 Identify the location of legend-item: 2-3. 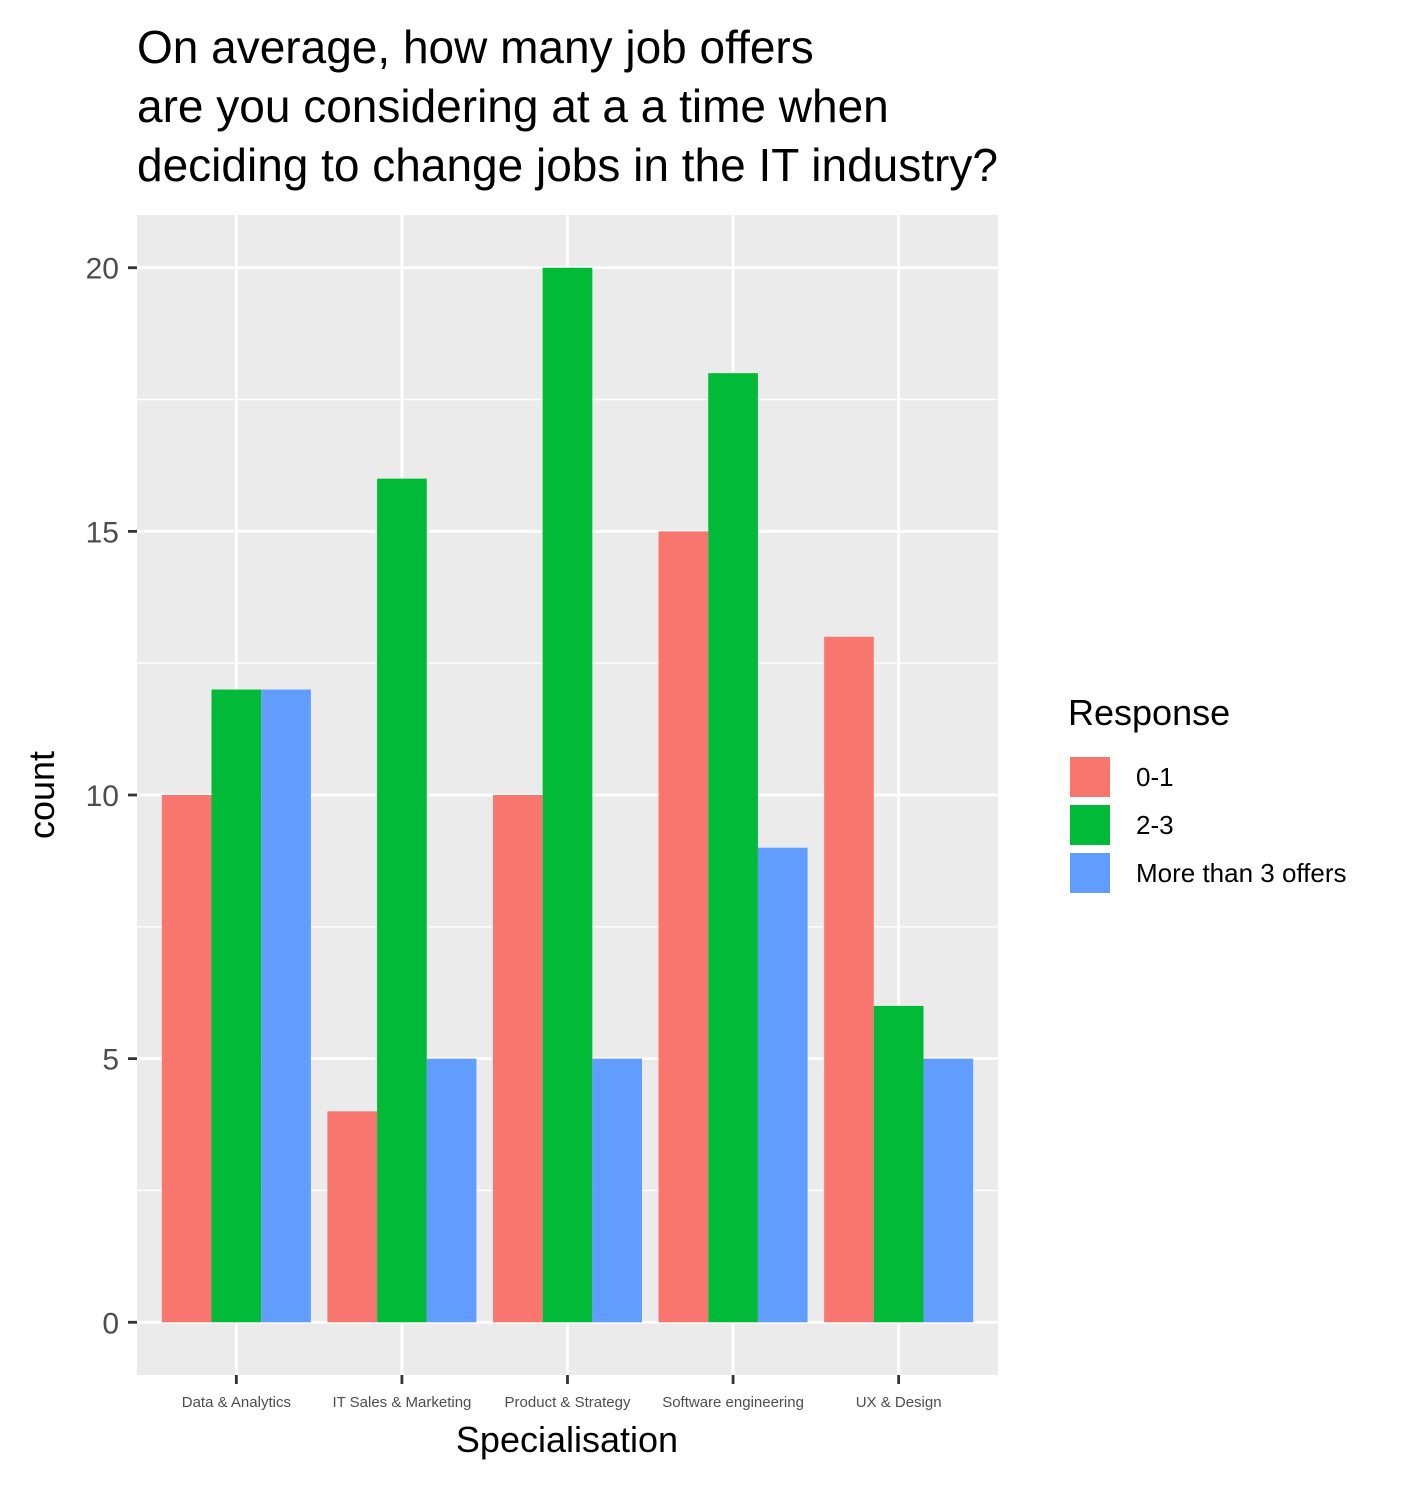
(1121, 825).